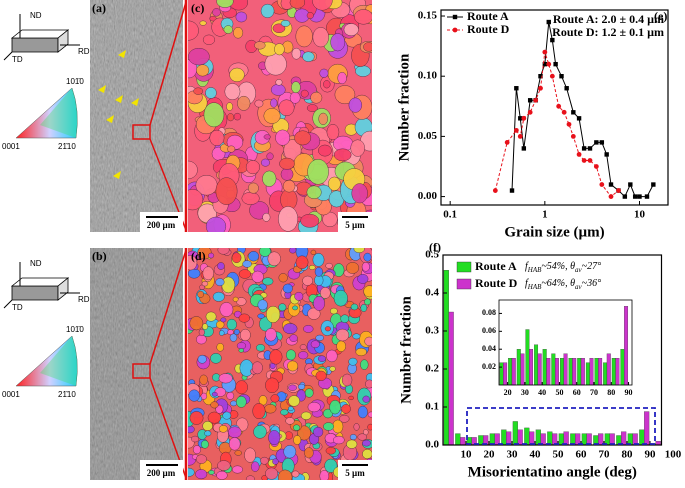  Describe the element at coordinates (46, 113) in the screenshot. I see `ipf-triangle` at that location.